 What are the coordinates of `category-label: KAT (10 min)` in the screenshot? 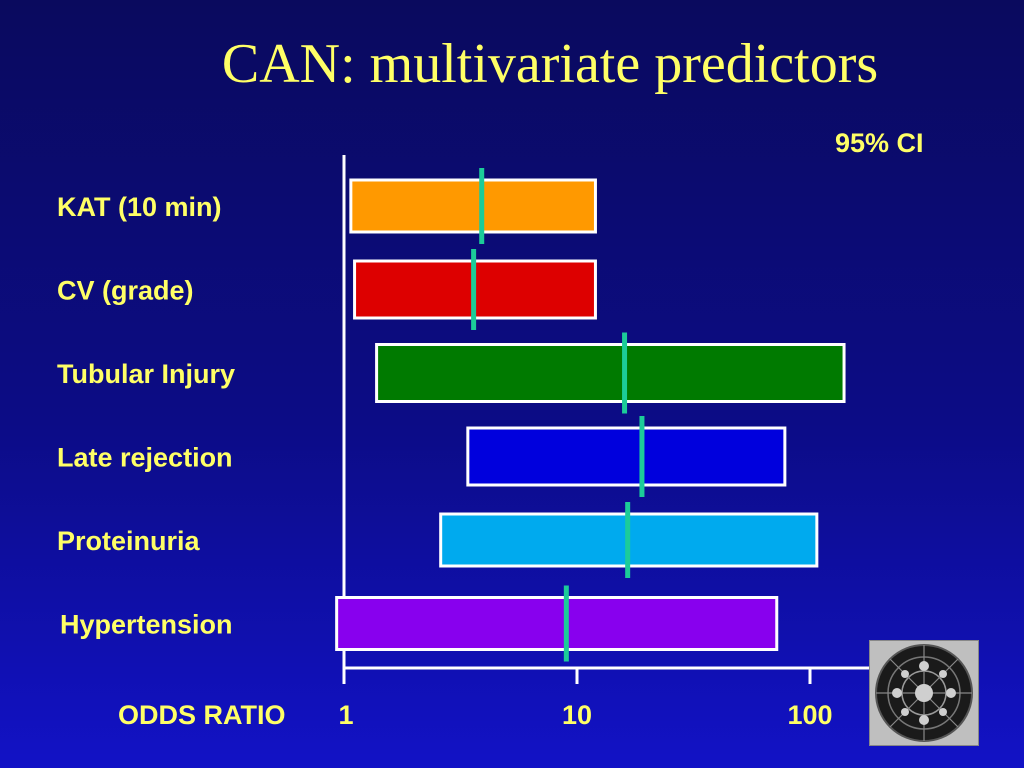 It's located at (139, 207).